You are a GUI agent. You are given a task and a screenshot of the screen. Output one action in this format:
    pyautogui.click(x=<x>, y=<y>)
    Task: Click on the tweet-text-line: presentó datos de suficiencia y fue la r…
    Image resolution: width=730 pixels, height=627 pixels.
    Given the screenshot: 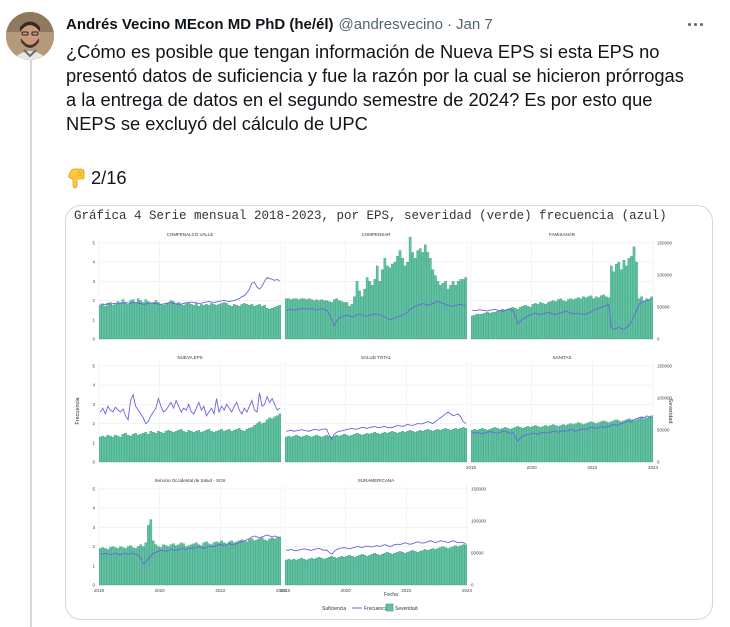 What is the action you would take?
    pyautogui.click(x=375, y=75)
    